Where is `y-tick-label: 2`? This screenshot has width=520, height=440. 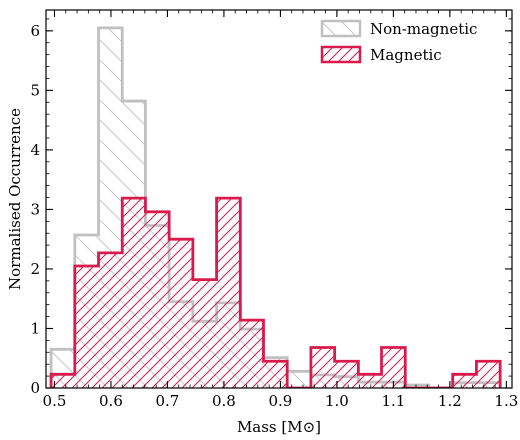
y-tick-label: 2 is located at coordinates (35, 269).